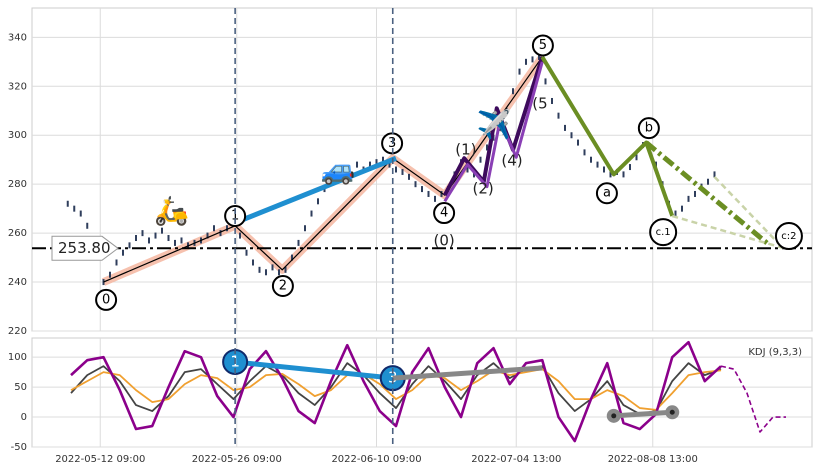 This screenshot has width=819, height=471. I want to click on y-tick-label: 300, so click(17, 135).